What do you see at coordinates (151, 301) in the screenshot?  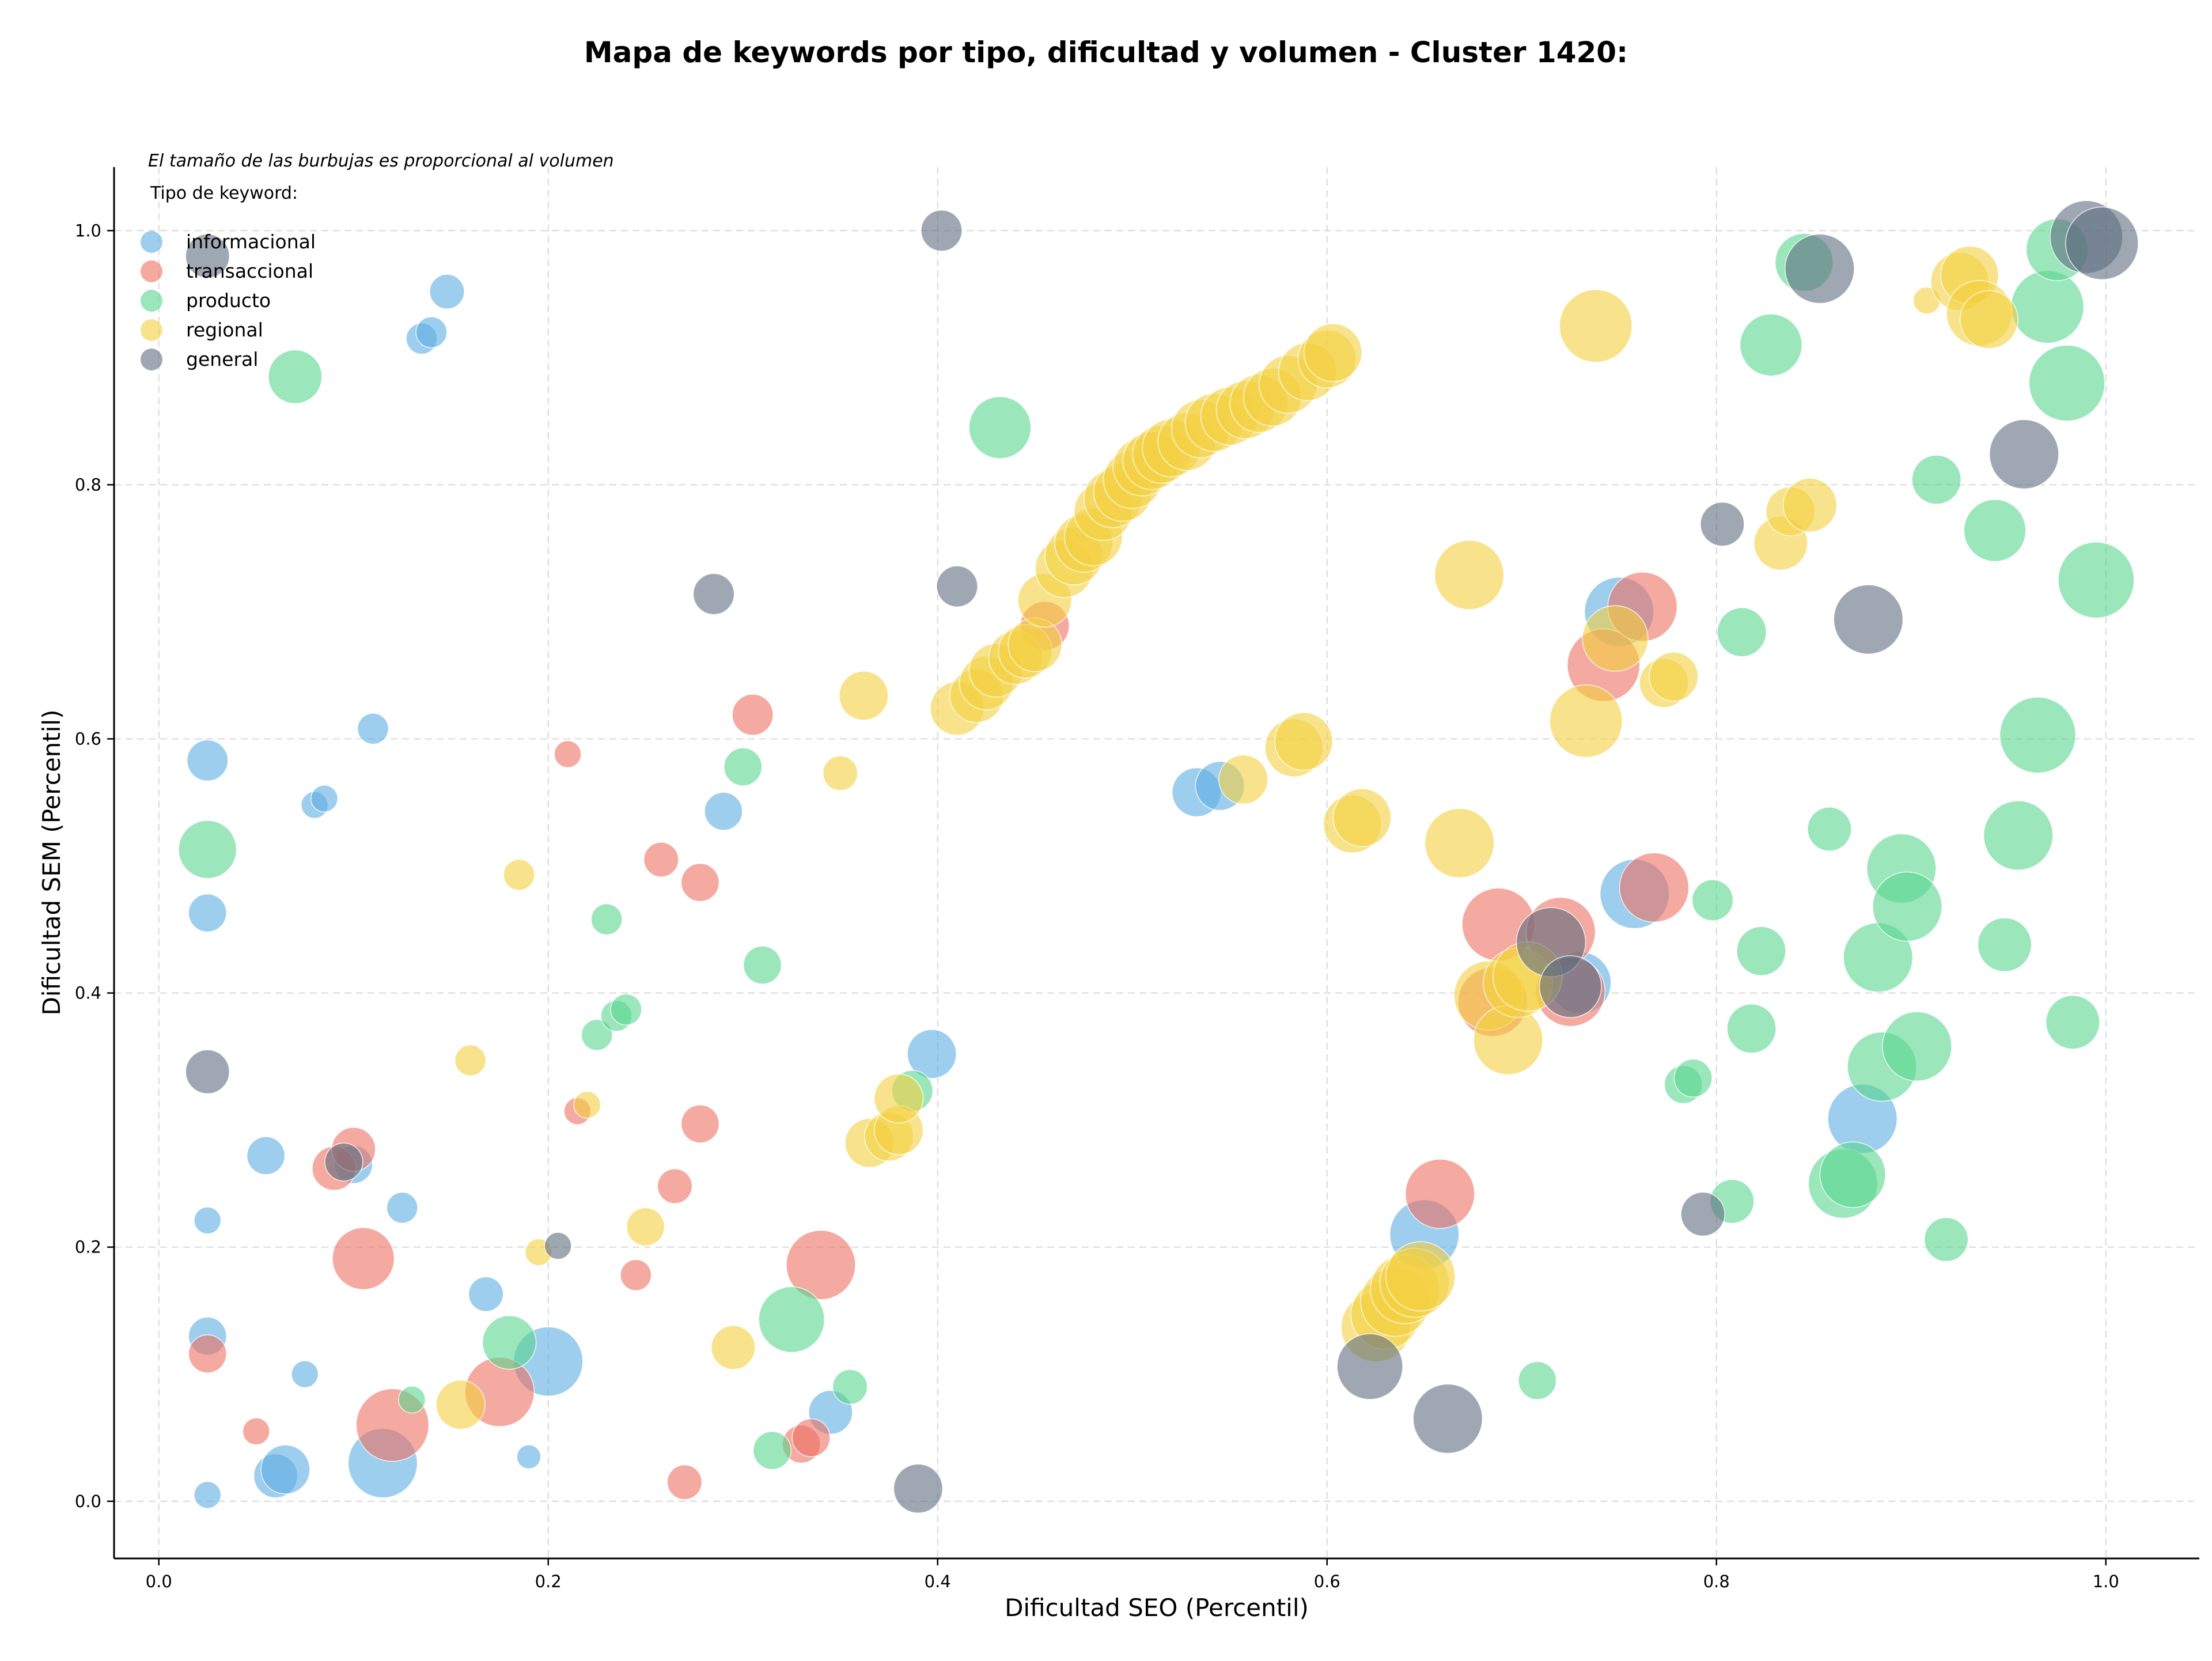 I see `legend-marker-producto` at bounding box center [151, 301].